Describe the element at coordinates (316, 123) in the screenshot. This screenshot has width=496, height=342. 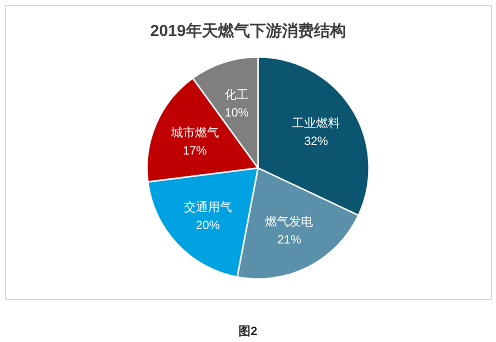
I see `slice-label: 工业燃料` at that location.